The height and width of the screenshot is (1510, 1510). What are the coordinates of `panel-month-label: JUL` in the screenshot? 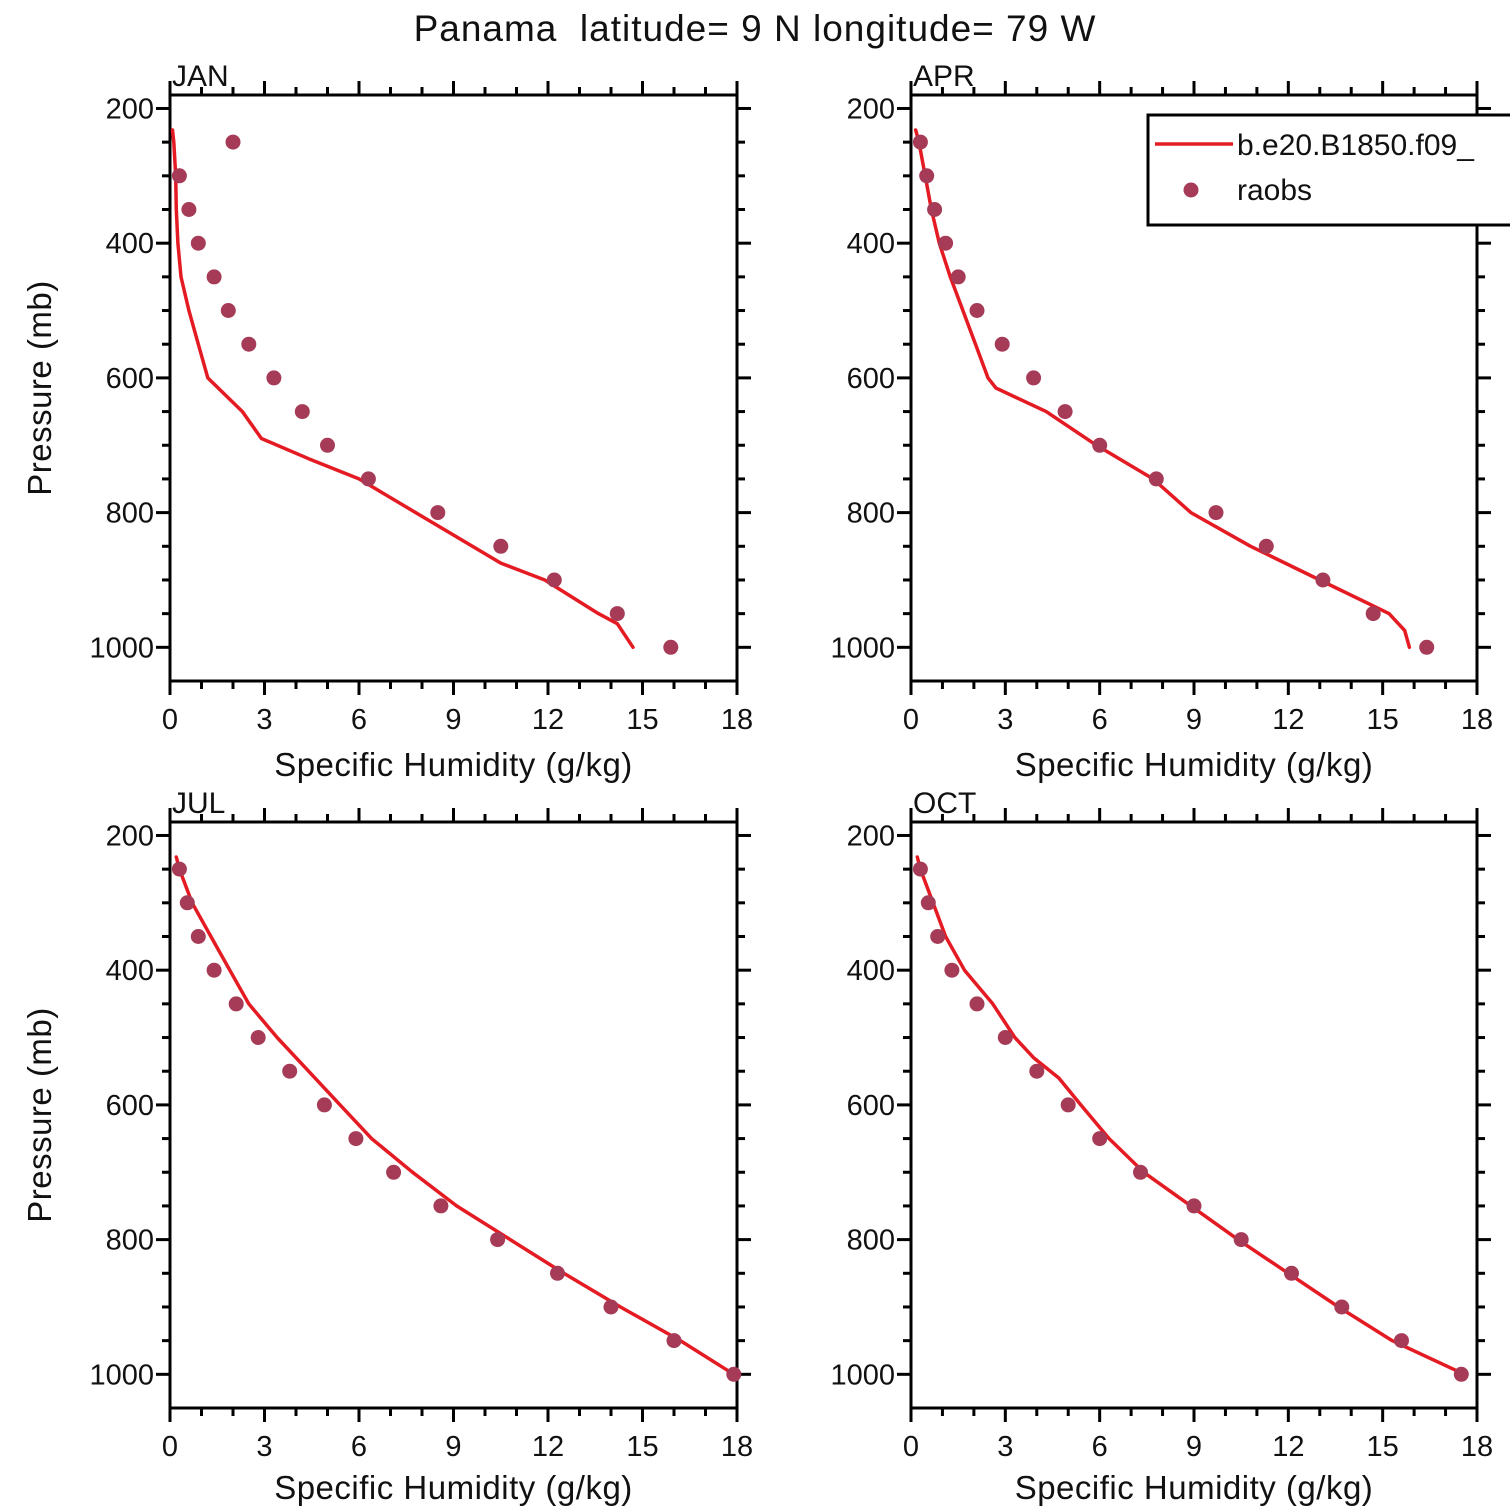 It's located at (198, 803).